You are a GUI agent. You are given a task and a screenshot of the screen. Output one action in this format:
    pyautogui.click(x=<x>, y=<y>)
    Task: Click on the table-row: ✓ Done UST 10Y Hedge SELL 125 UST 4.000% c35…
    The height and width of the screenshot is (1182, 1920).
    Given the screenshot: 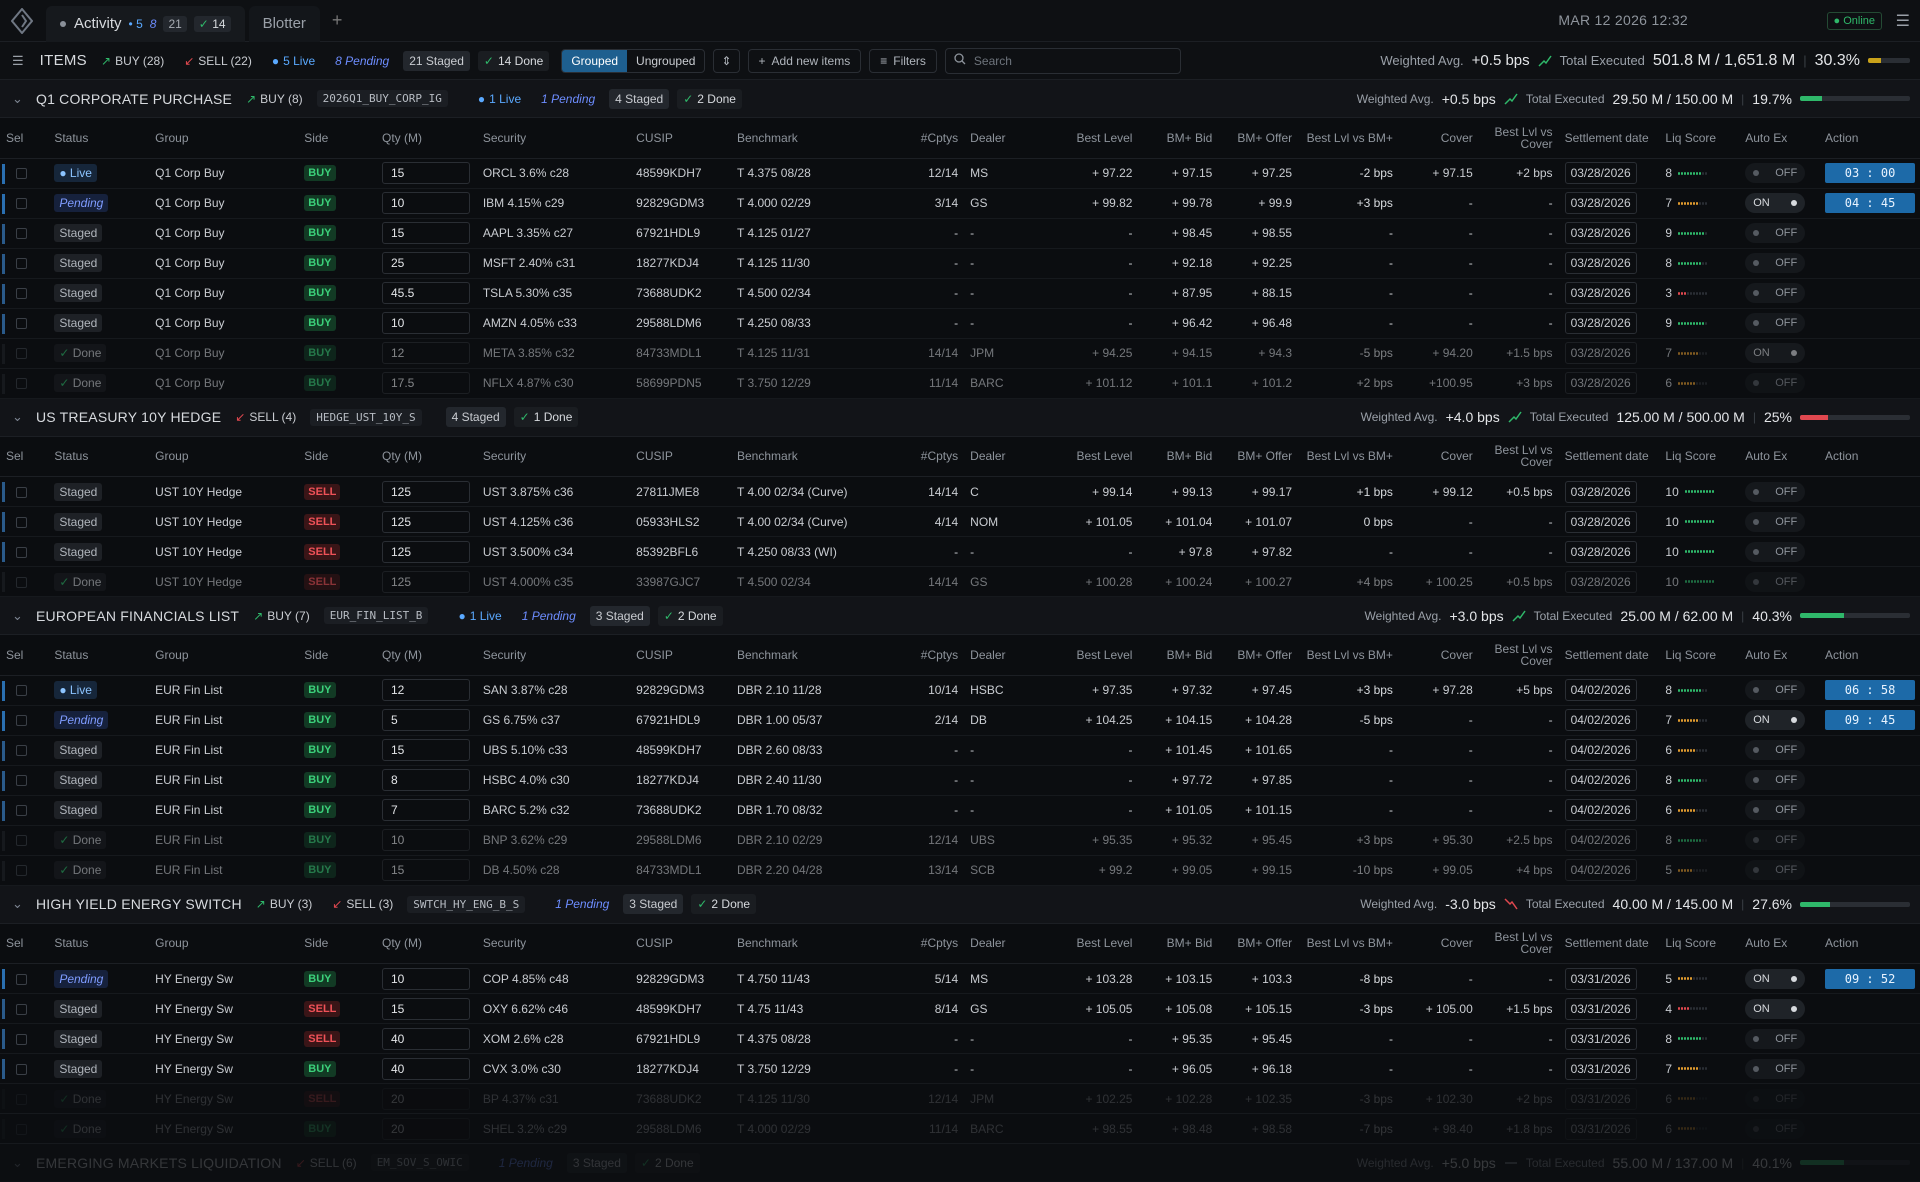 What is the action you would take?
    pyautogui.click(x=960, y=581)
    